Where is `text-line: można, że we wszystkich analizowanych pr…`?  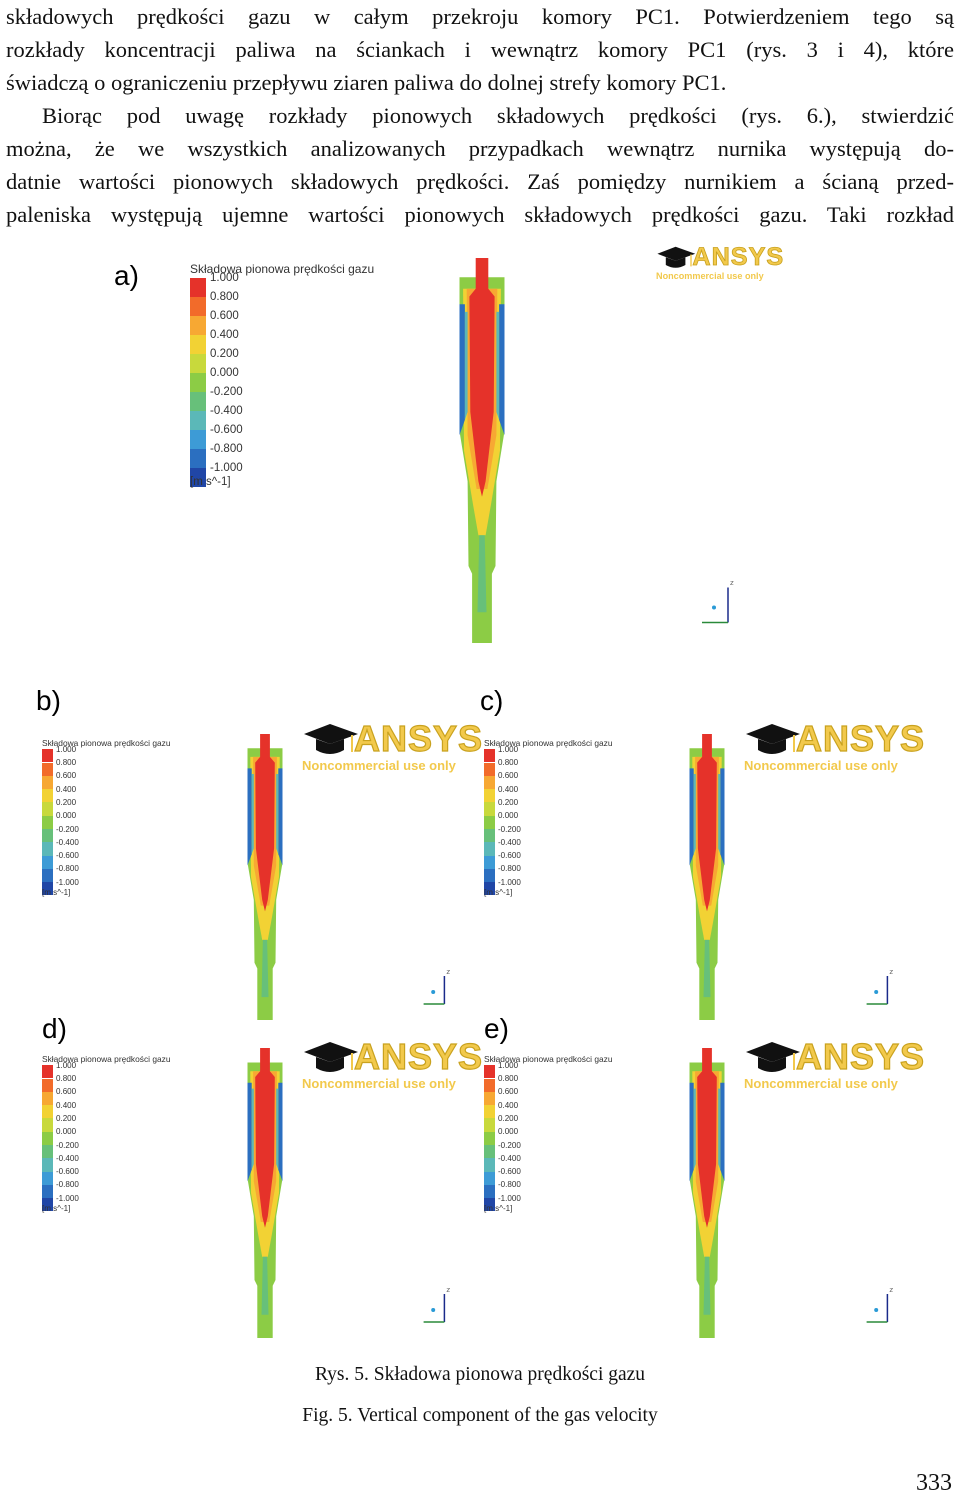 text-line: można, że we wszystkich analizowanych pr… is located at coordinates (480, 148).